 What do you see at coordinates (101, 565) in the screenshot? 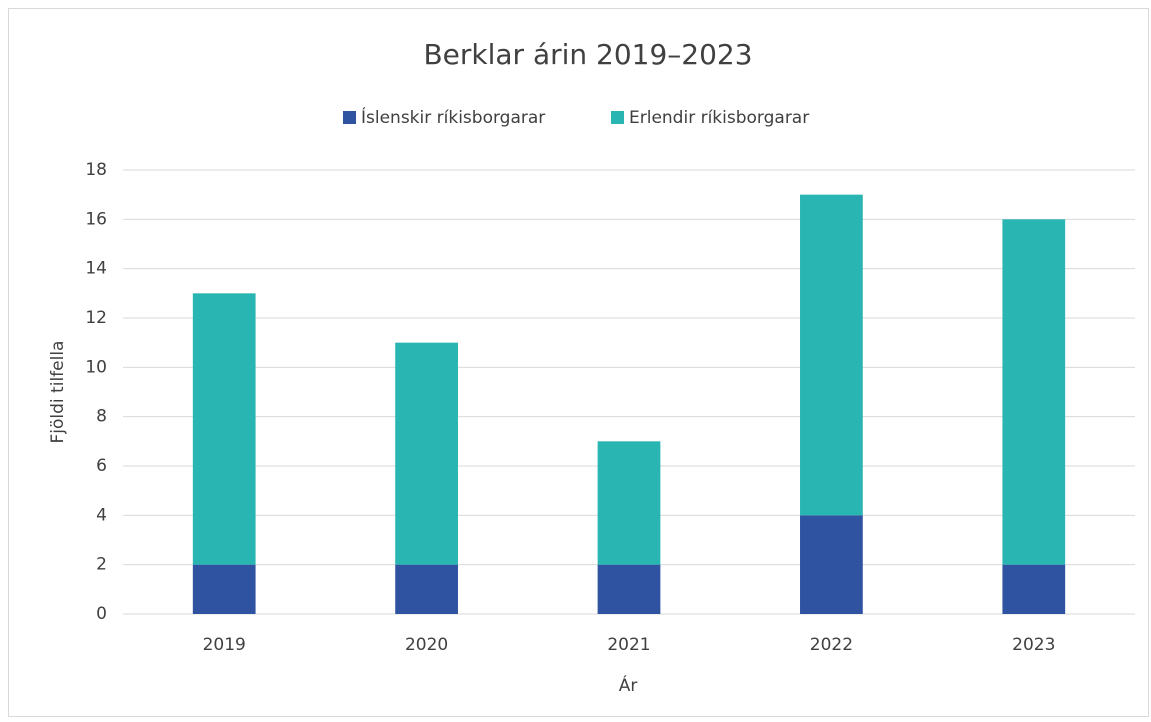
I see `y-tick-label: 2` at bounding box center [101, 565].